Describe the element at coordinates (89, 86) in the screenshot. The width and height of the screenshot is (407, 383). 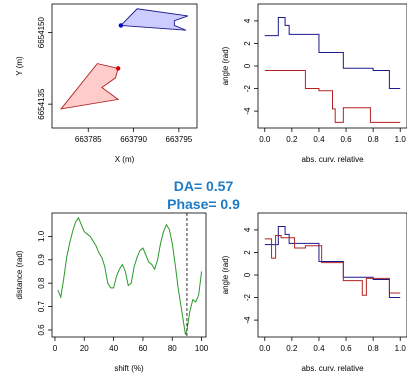
I see `polygon-red` at that location.